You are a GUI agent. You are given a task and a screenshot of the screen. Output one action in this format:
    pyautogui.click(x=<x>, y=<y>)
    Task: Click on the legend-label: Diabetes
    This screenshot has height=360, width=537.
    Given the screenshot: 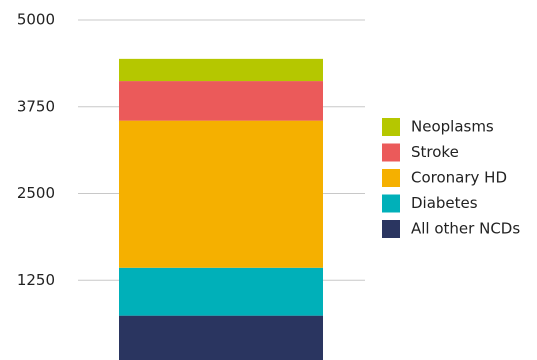 What is the action you would take?
    pyautogui.click(x=444, y=203)
    